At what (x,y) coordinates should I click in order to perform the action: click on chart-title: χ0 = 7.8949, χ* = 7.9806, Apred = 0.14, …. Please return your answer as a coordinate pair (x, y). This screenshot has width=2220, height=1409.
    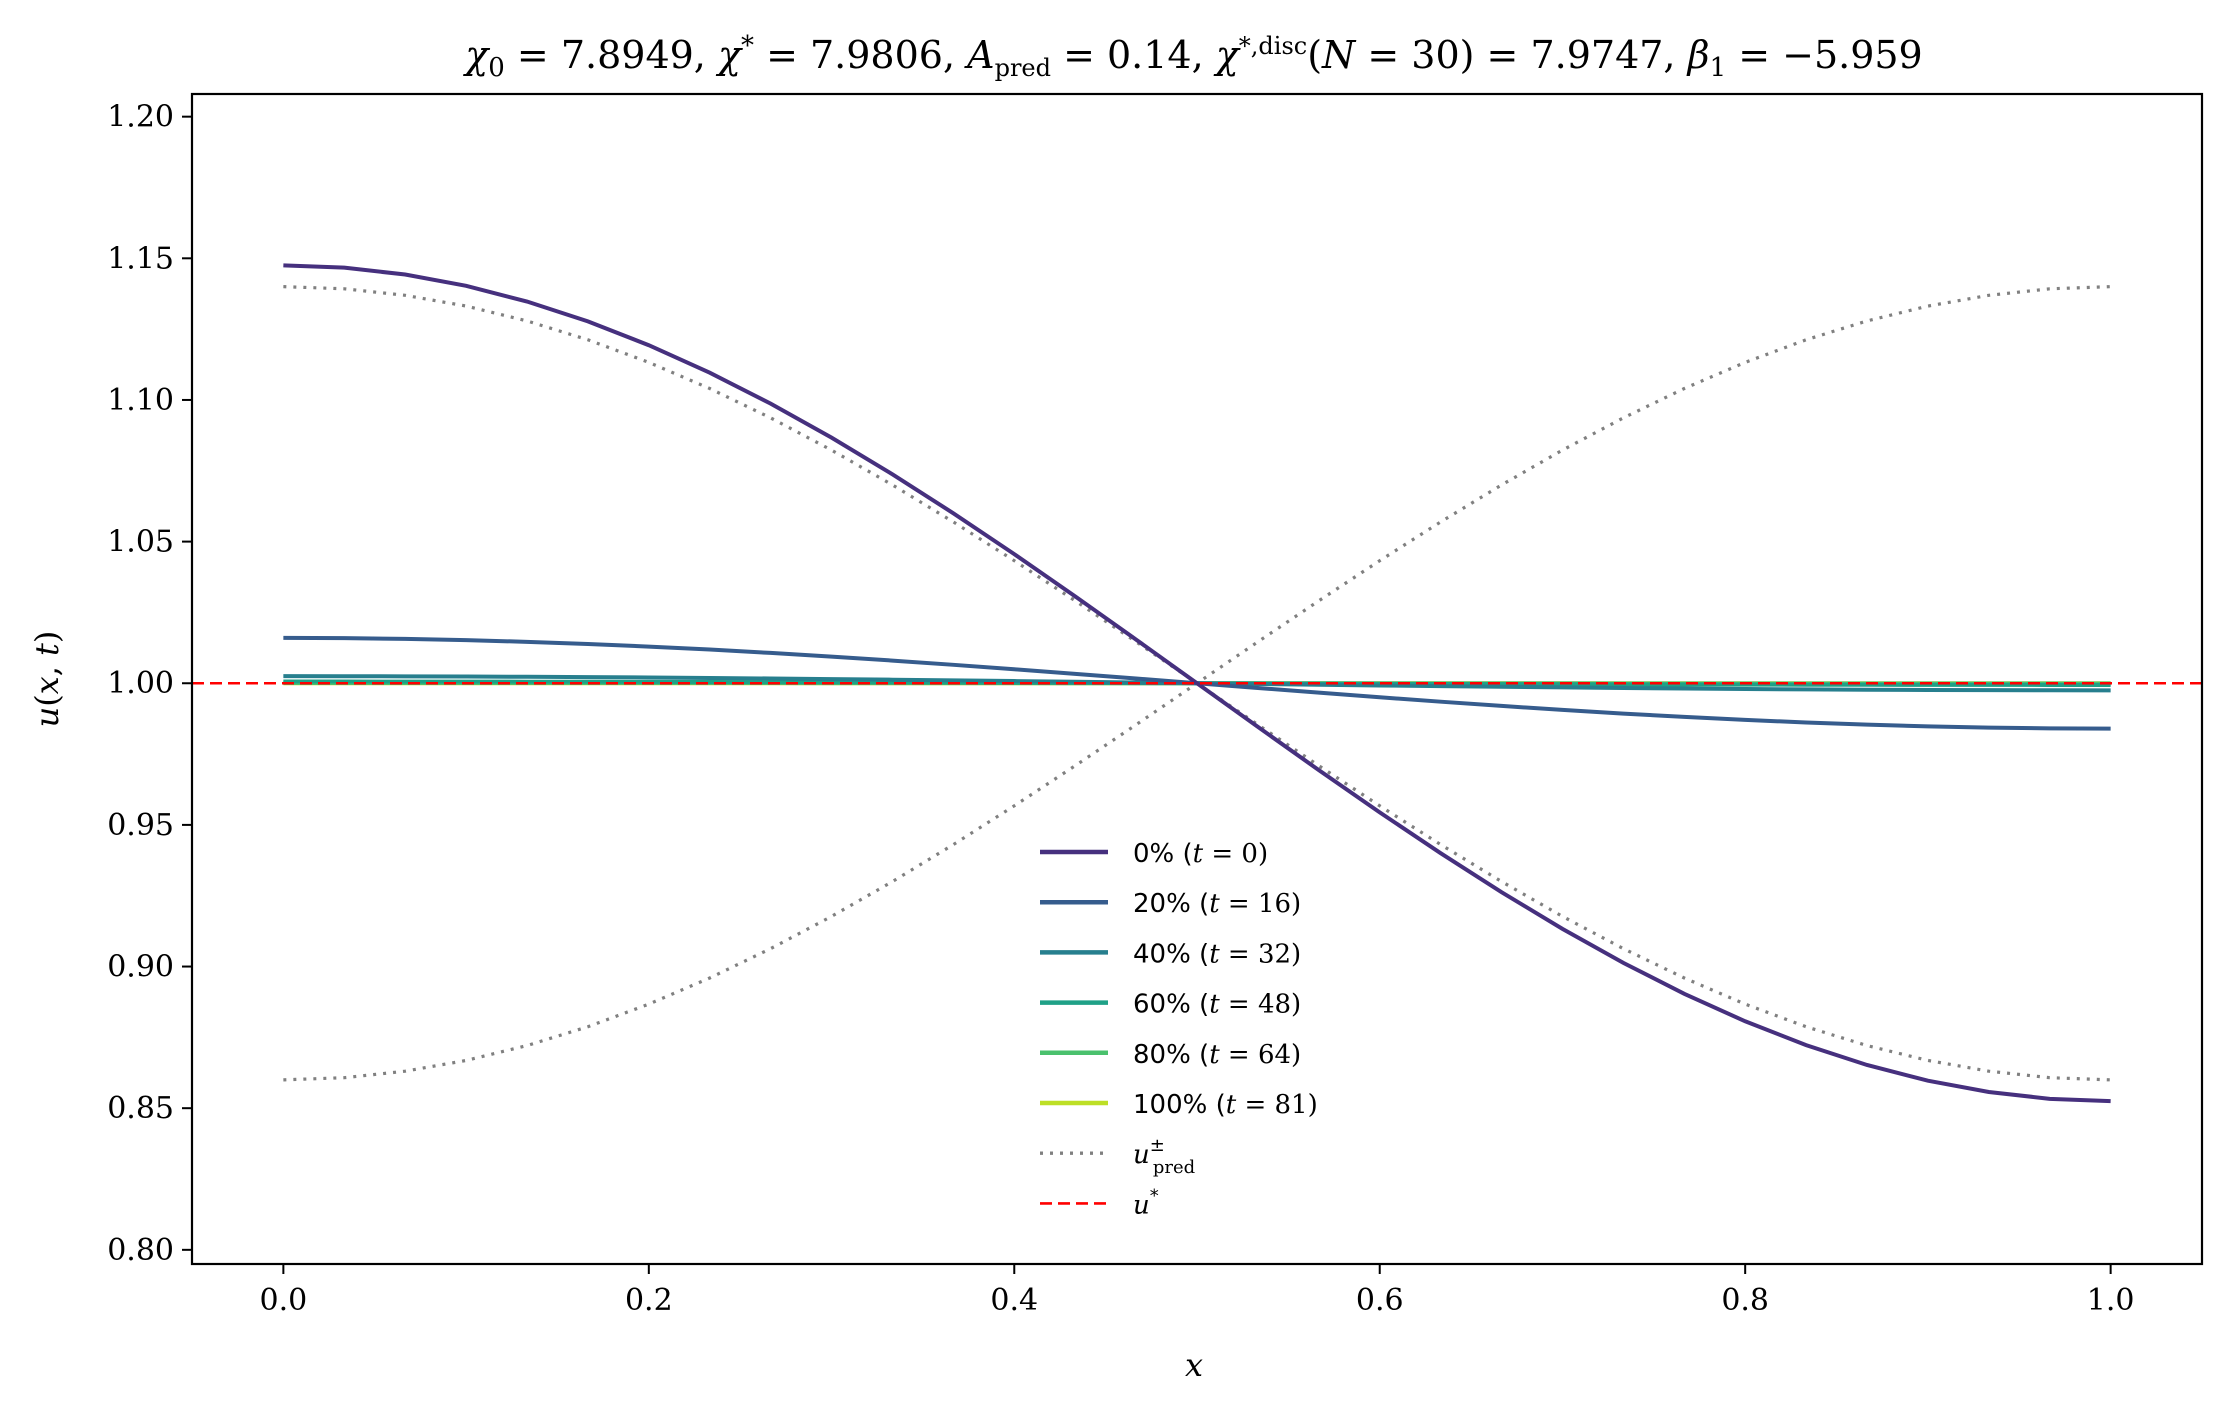
    Looking at the image, I should click on (1192, 57).